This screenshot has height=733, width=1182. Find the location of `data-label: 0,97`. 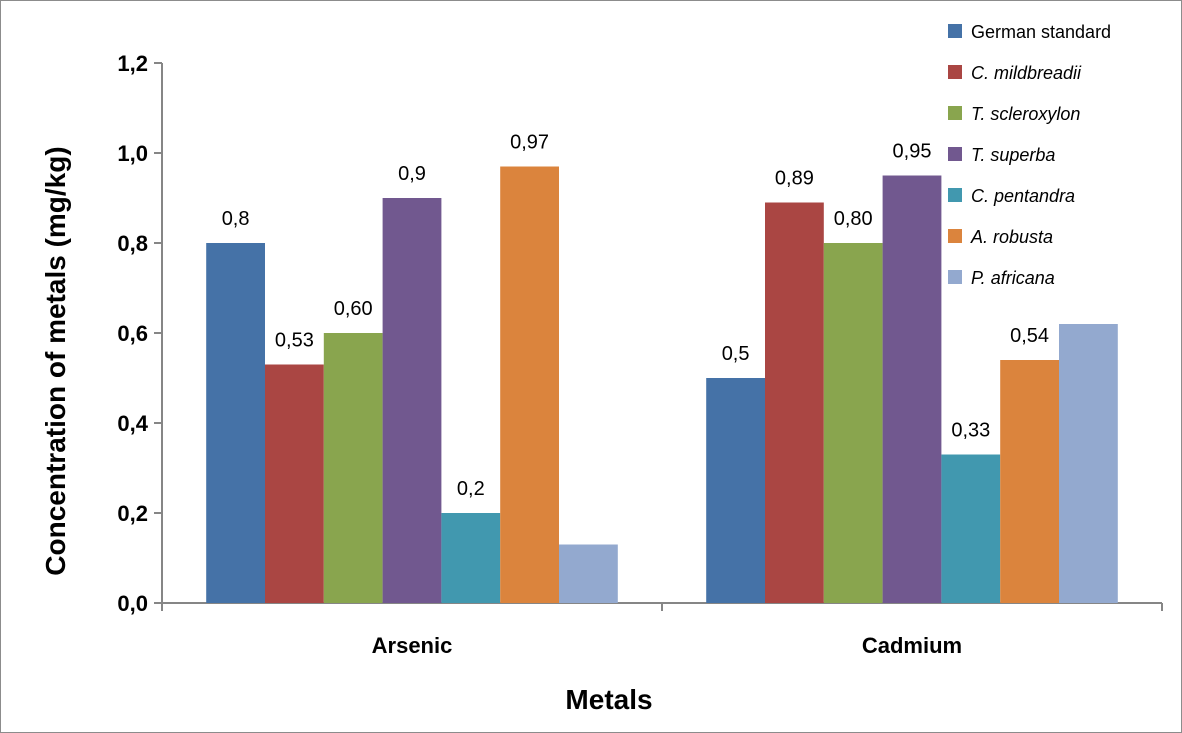

data-label: 0,97 is located at coordinates (529, 143).